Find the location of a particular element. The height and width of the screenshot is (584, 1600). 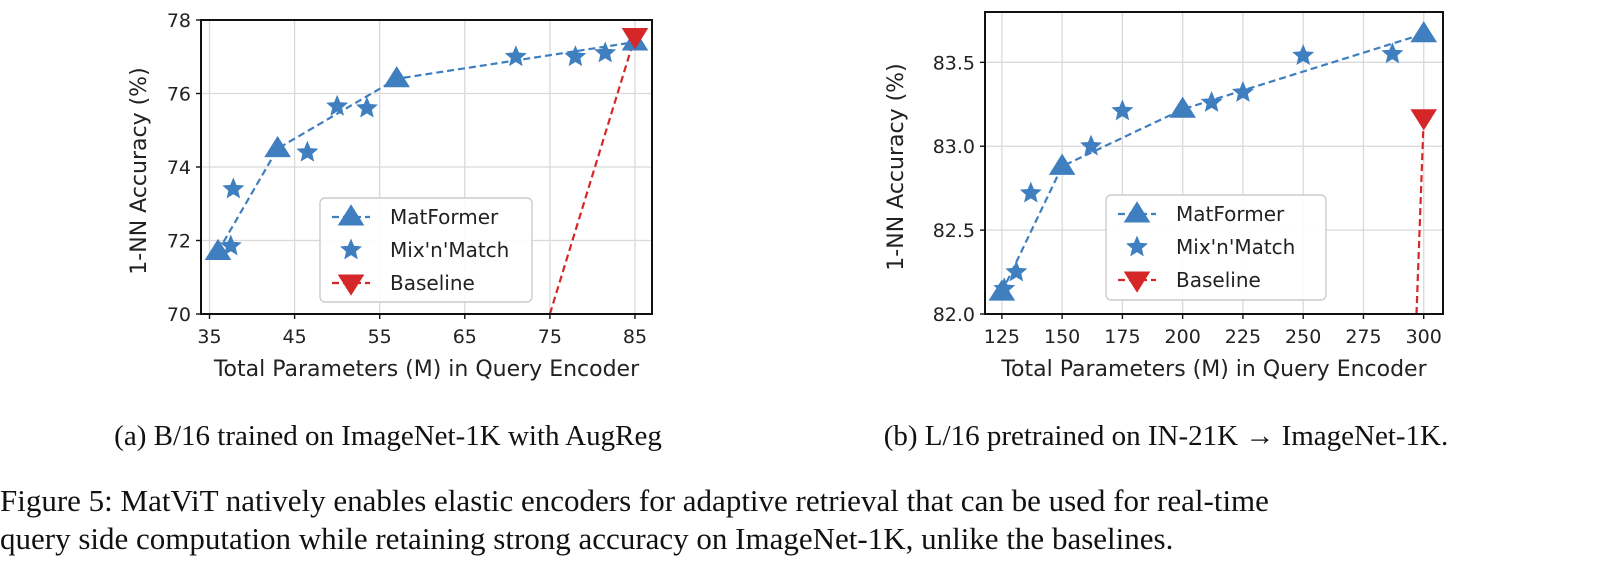

plot-area is located at coordinates (1212, 173).